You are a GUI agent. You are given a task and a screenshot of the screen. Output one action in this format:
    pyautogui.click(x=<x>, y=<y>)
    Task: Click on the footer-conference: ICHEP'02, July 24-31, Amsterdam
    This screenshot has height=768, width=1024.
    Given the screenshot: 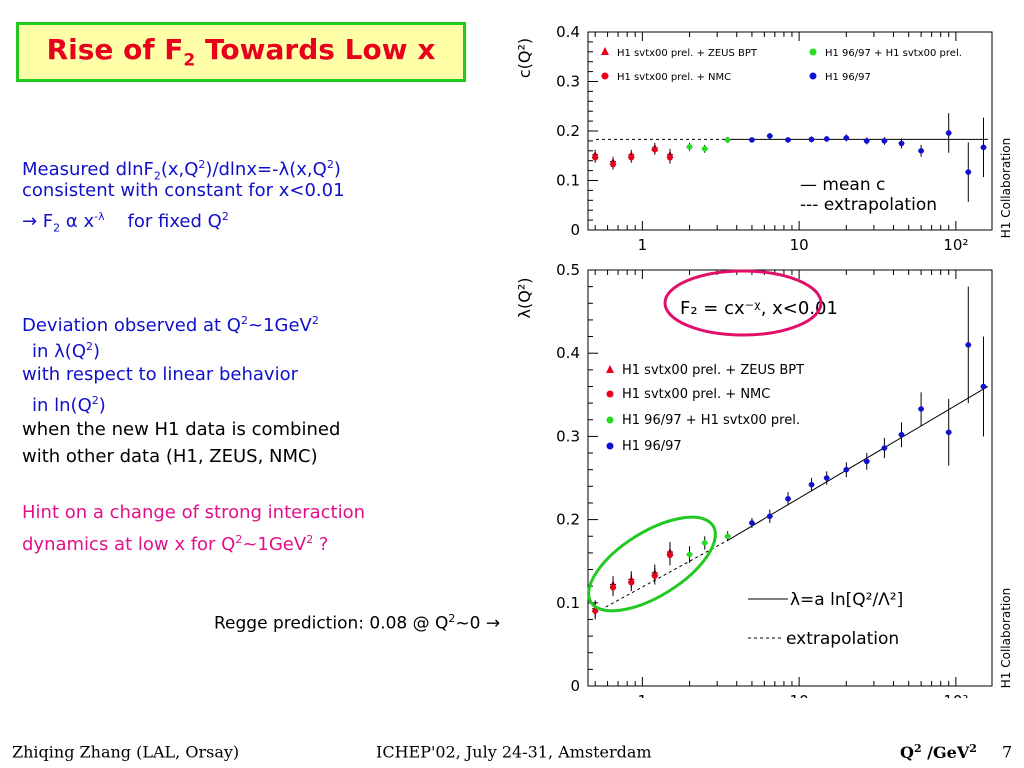 What is the action you would take?
    pyautogui.click(x=514, y=752)
    